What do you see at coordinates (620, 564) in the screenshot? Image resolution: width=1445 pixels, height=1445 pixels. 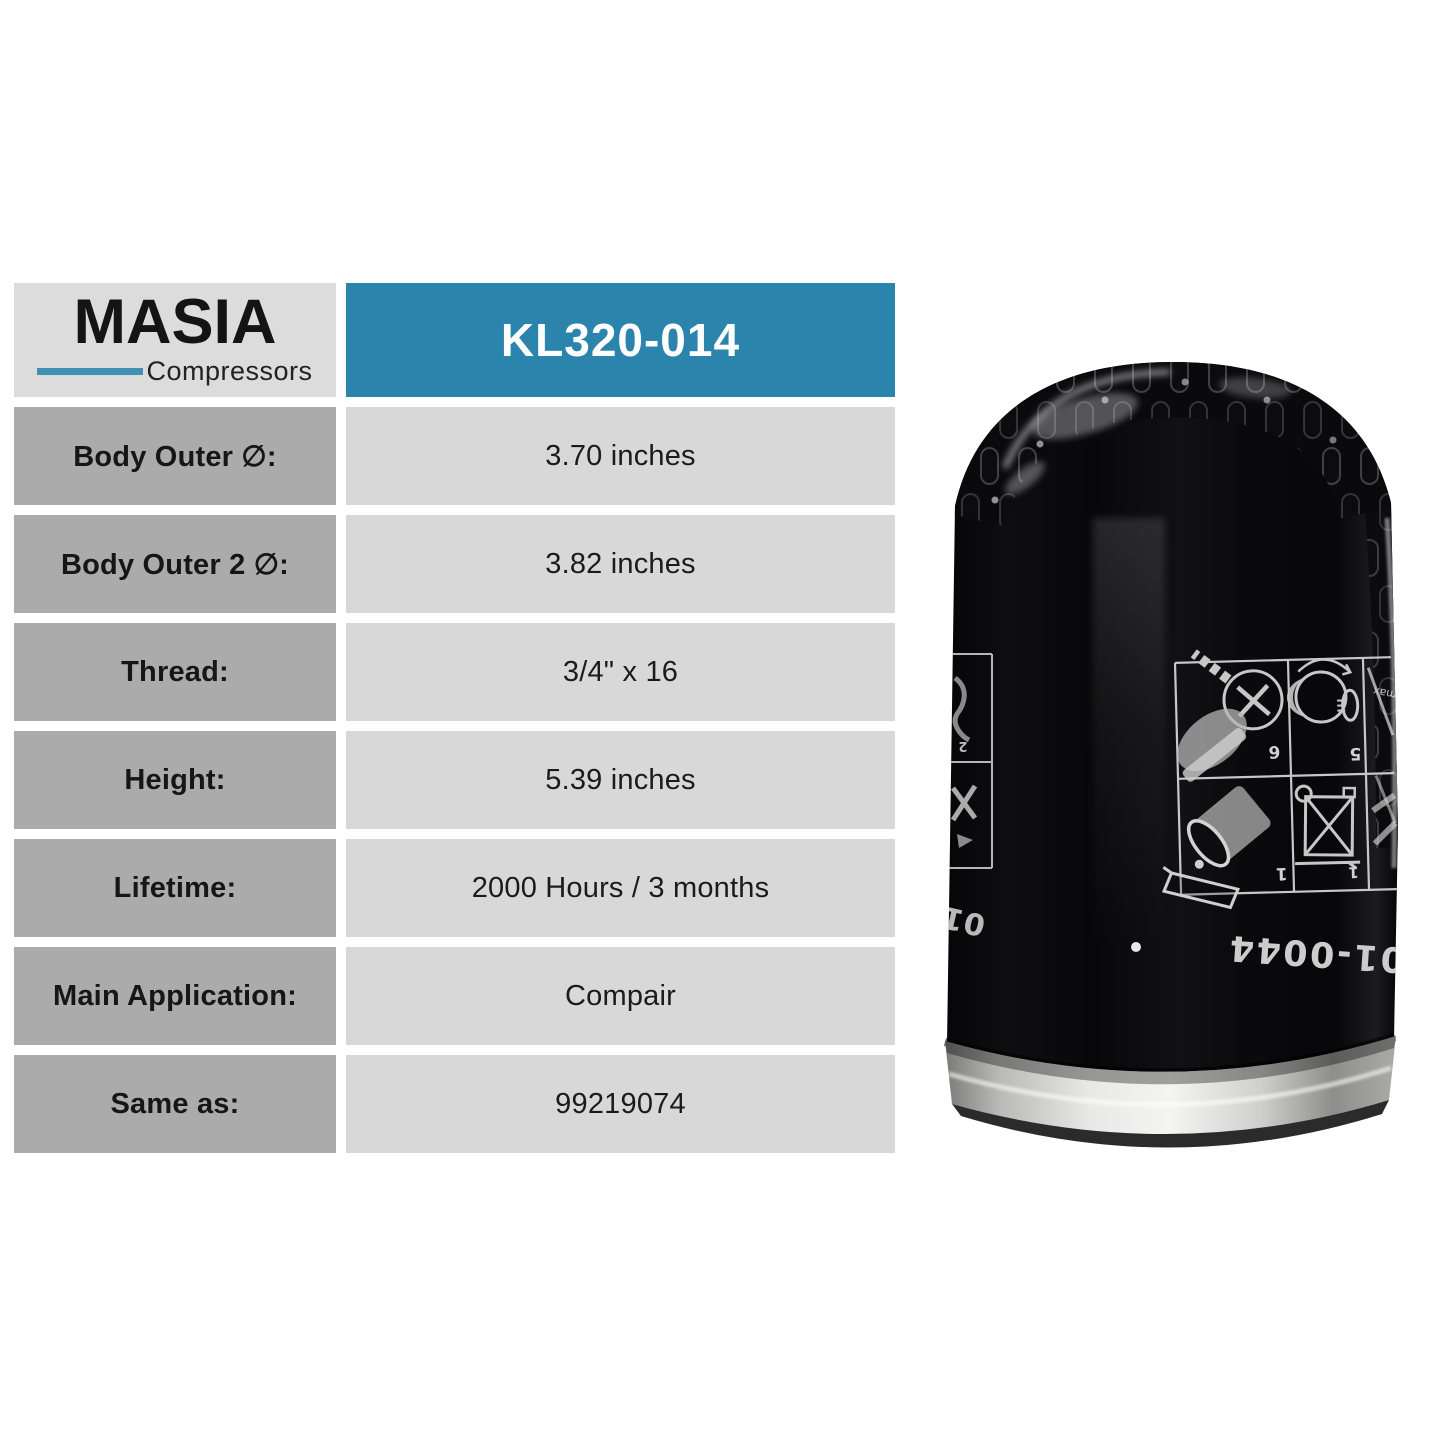 I see `spec-value-body-outer-2: 3.82 inches` at bounding box center [620, 564].